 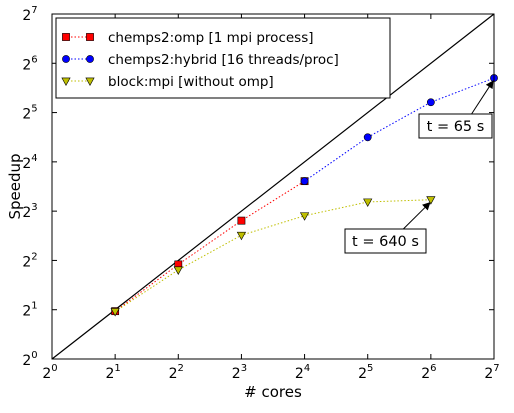 I want to click on legend-entry: block:mpi [without omp], so click(x=167, y=82).